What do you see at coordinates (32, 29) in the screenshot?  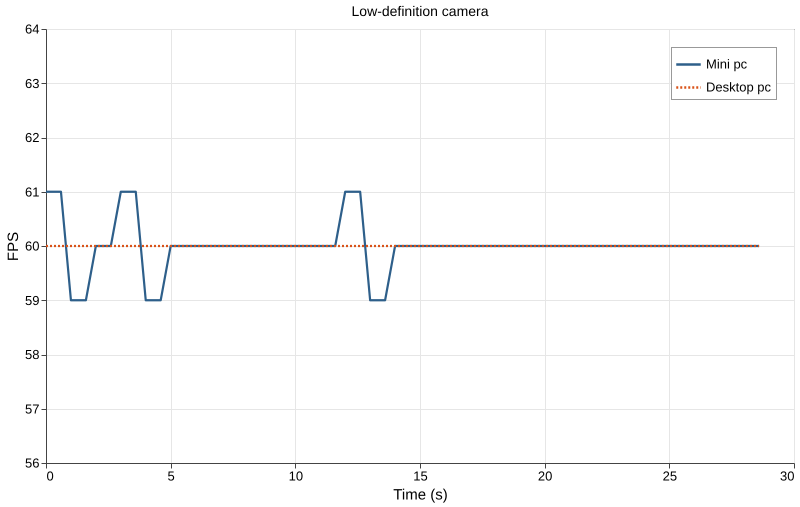 I see `y-tick-label: 64` at bounding box center [32, 29].